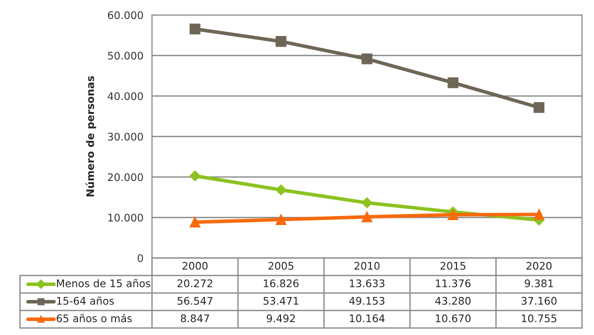 This screenshot has height=335, width=594. I want to click on data-label: 49.153, so click(366, 300).